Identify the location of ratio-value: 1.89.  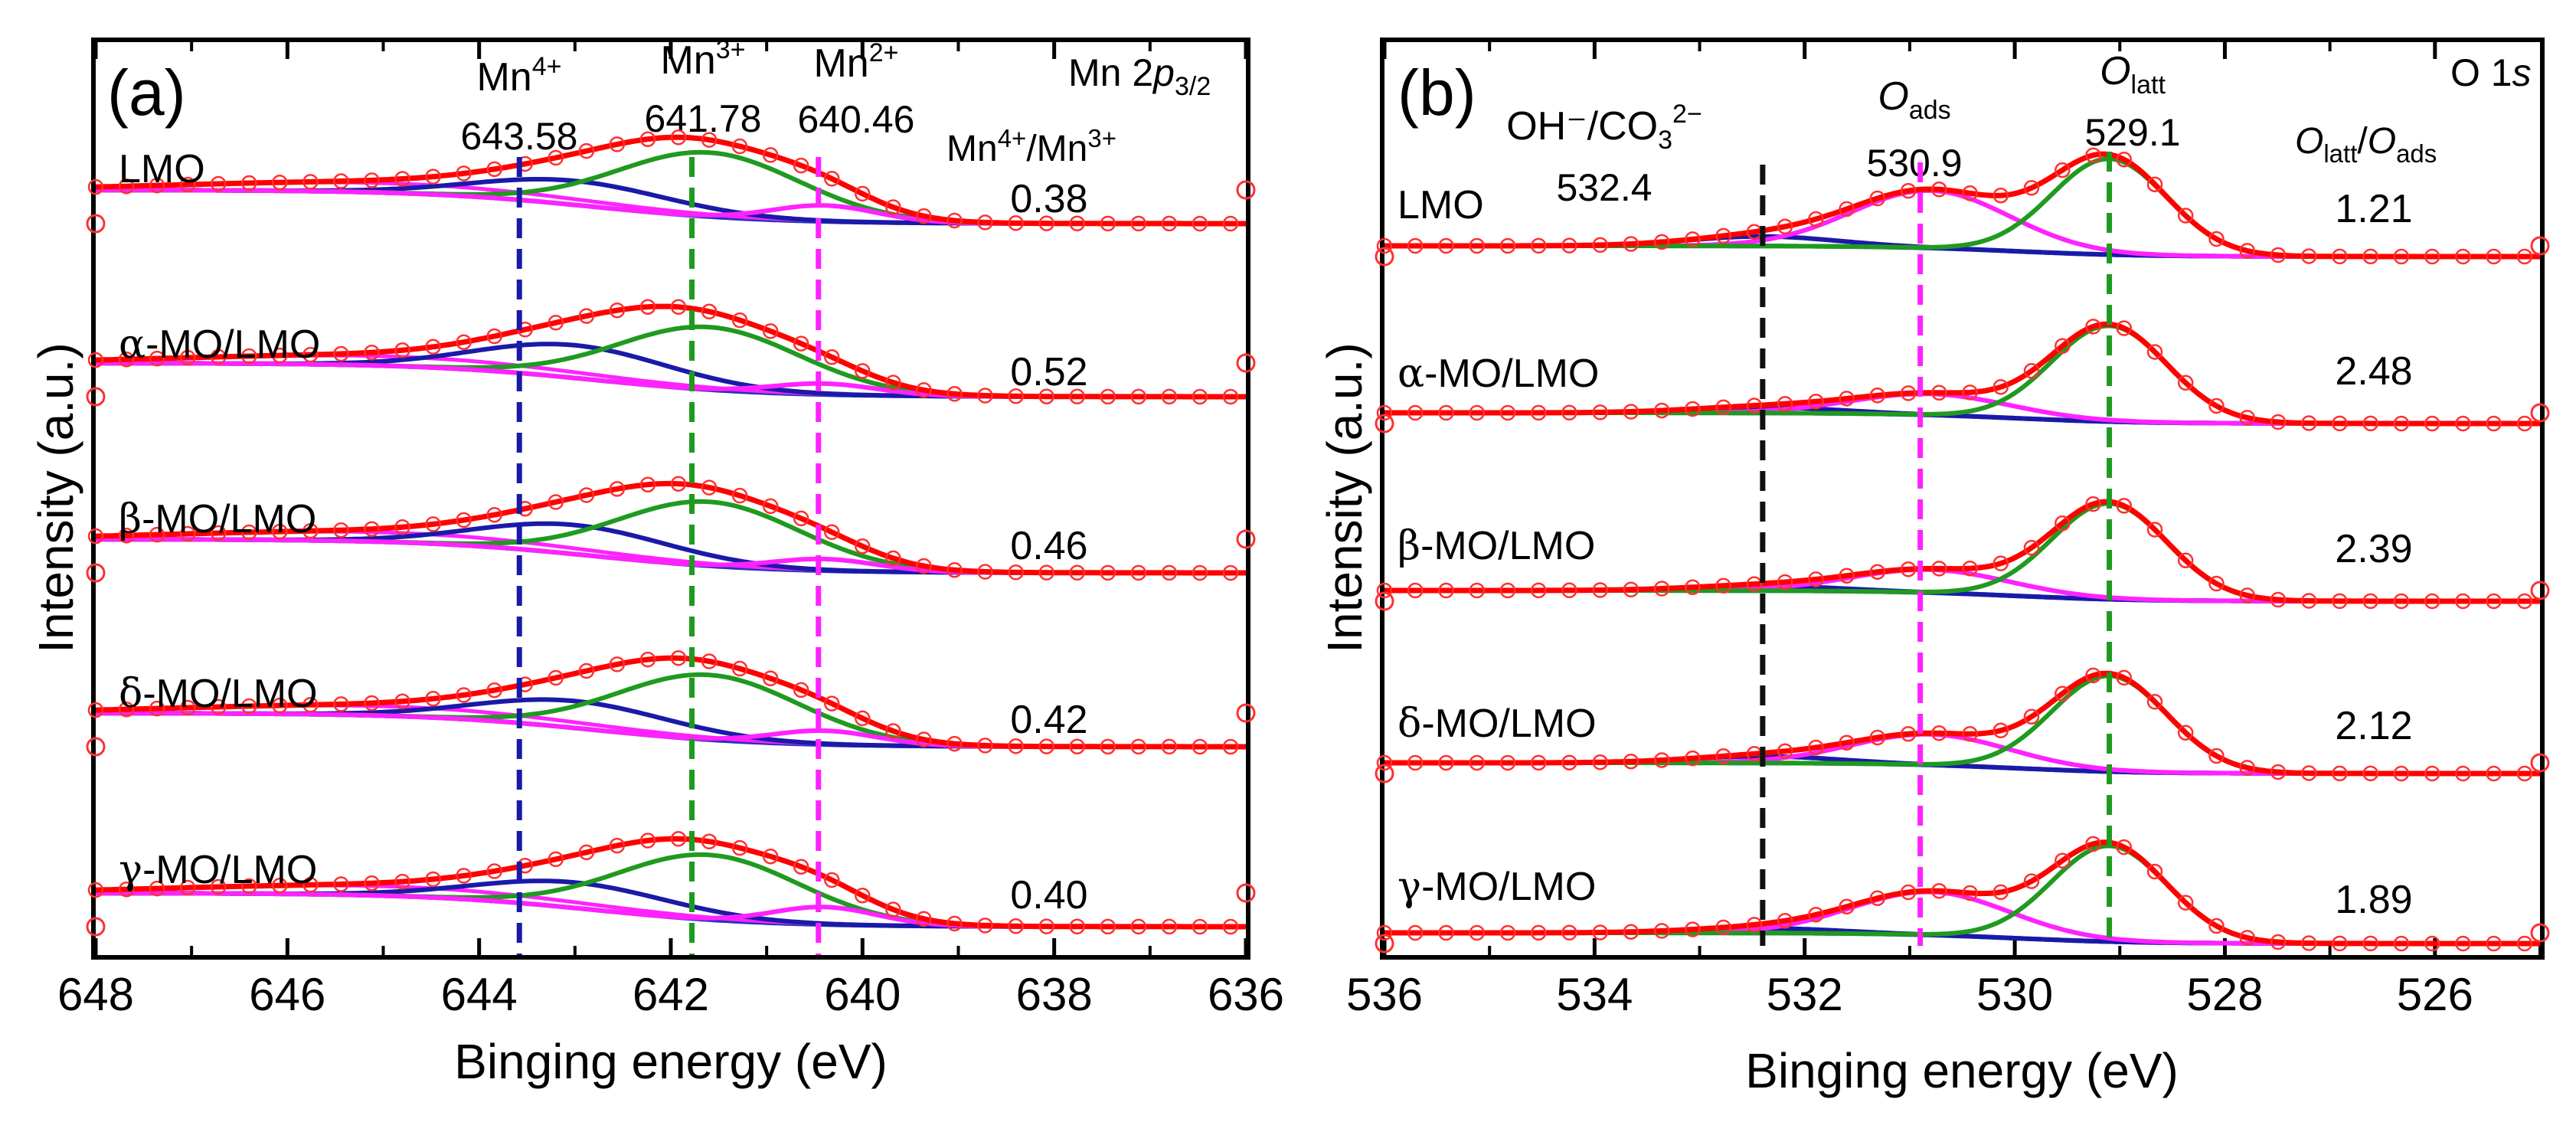
(2373, 900).